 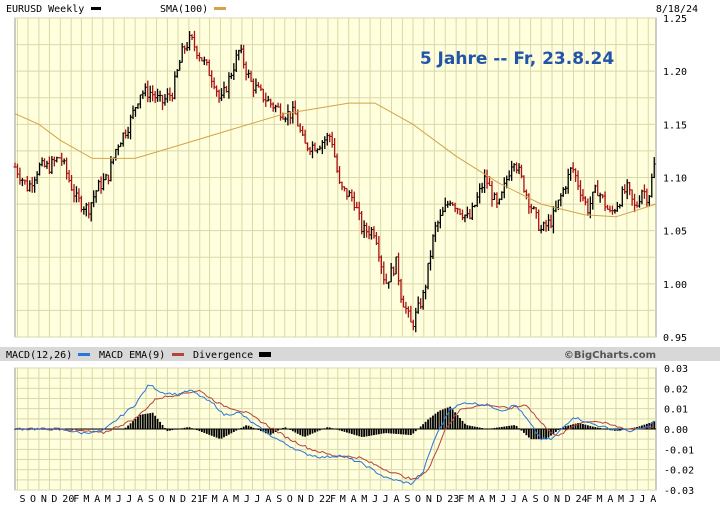 What do you see at coordinates (676, 369) in the screenshot?
I see `macd-y-tick-label: 0.03` at bounding box center [676, 369].